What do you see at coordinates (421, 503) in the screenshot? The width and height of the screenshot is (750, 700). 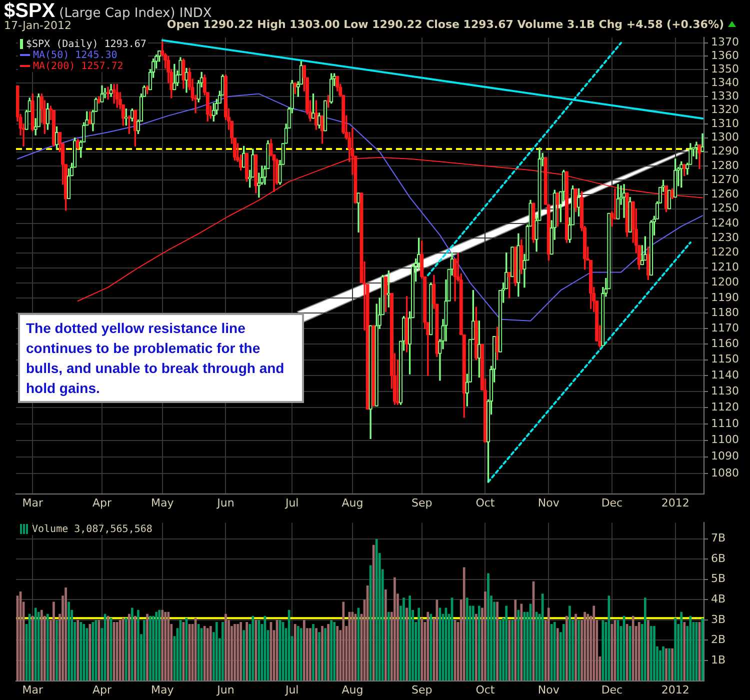 I see `x-tick-label: Sep` at bounding box center [421, 503].